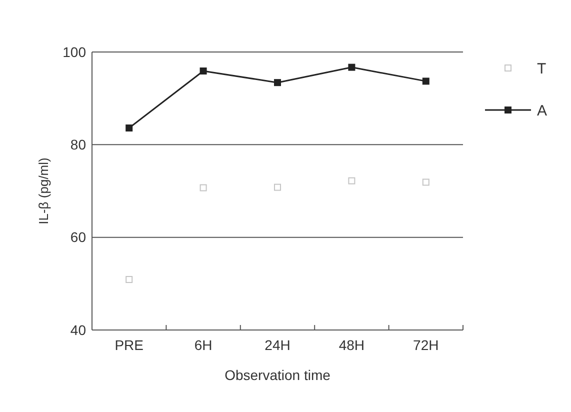 This screenshot has width=571, height=412. What do you see at coordinates (43, 191) in the screenshot?
I see `y-axis-title: IL-β (pg/ml)` at bounding box center [43, 191].